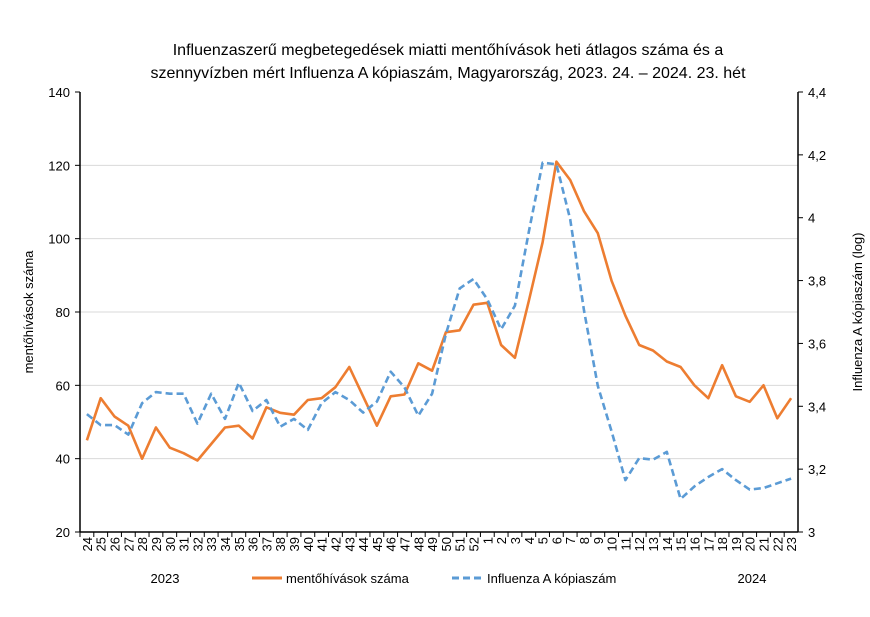 The image size is (870, 617). I want to click on x-tick-label: 8, so click(584, 540).